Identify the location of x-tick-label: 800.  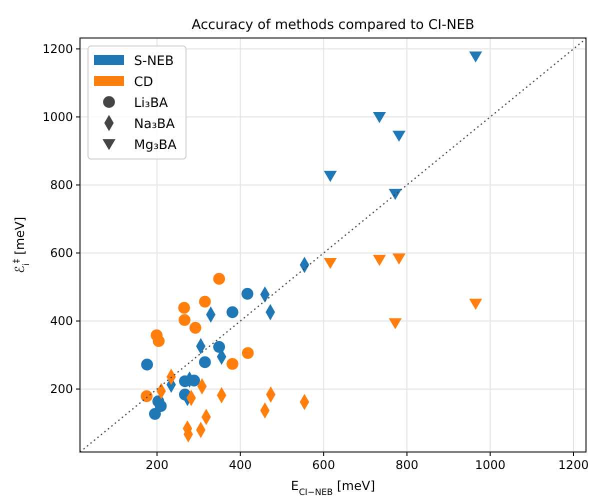
(406, 465).